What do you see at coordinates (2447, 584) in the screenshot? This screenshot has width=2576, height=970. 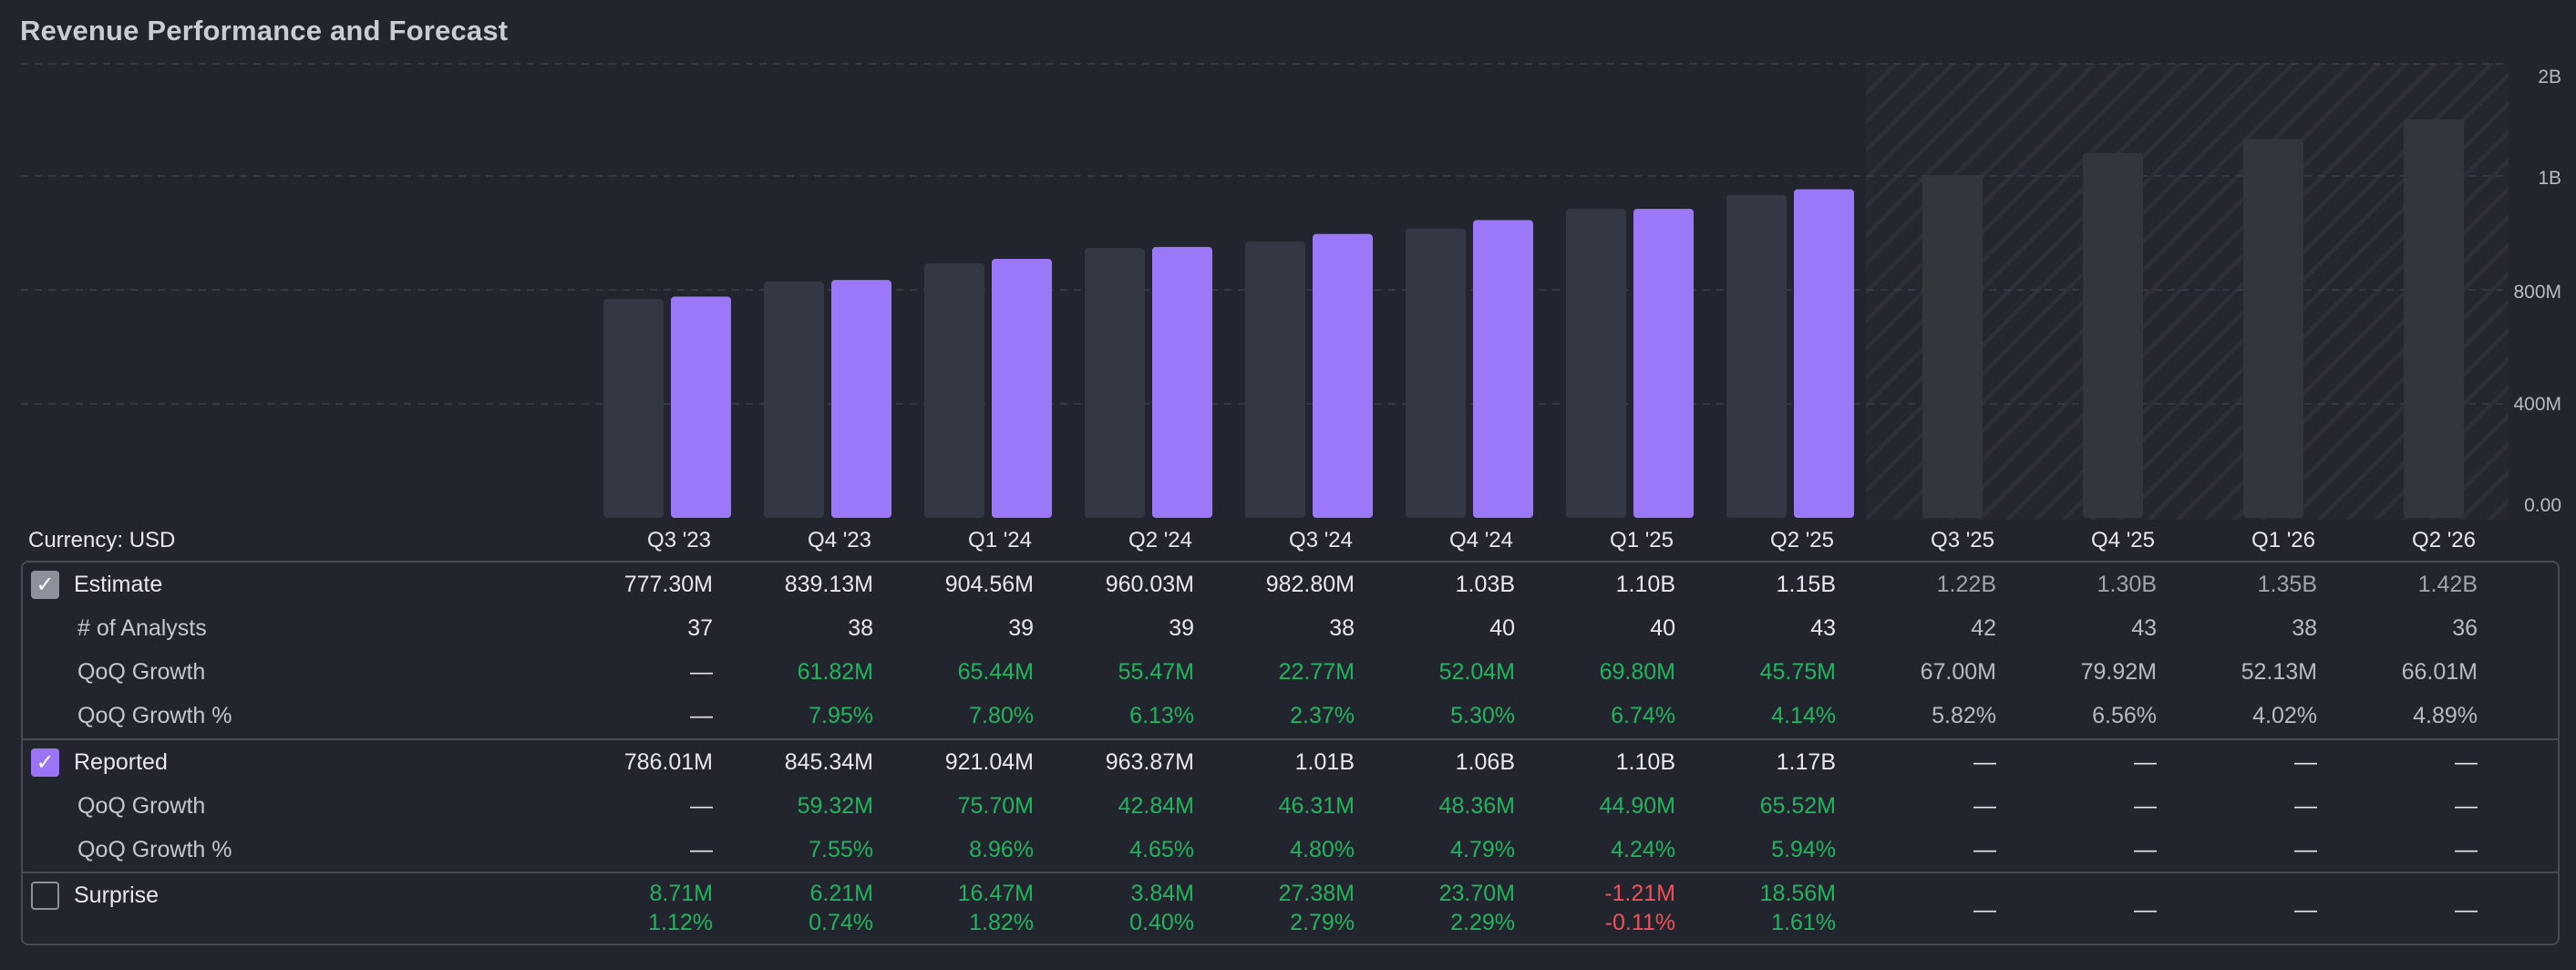 I see `estimate-cell: 1.42B` at bounding box center [2447, 584].